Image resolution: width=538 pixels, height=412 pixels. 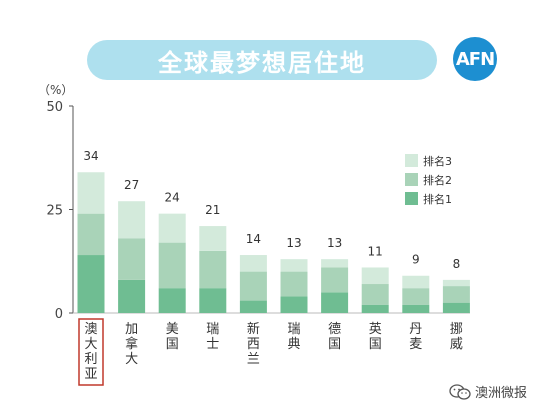 I want to click on category-label-char: 士, so click(x=212, y=344).